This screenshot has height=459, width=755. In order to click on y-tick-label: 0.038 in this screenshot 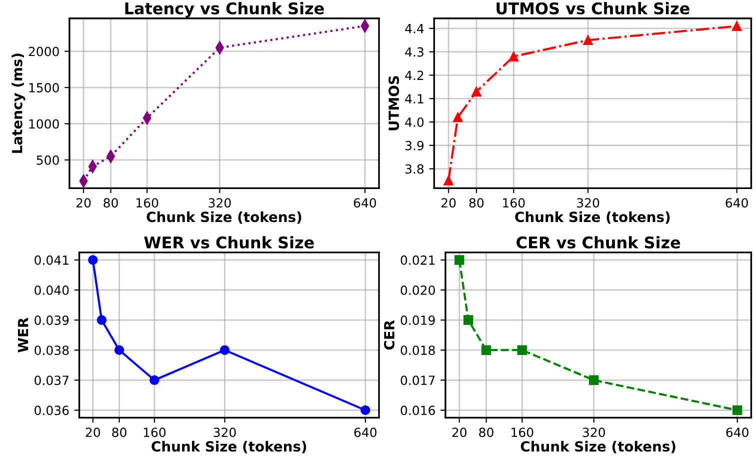, I will do `click(51, 351)`.